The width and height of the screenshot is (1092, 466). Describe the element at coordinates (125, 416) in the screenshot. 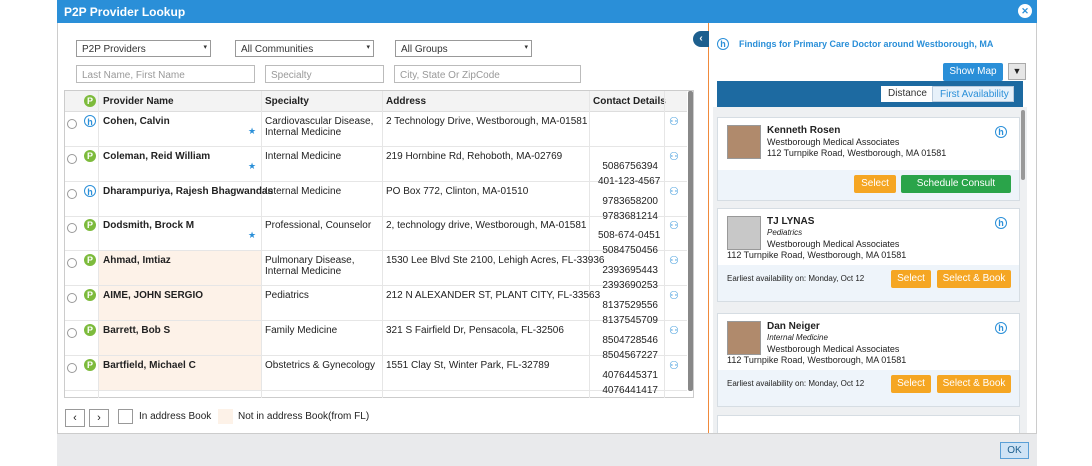

I see `legend-swatch` at that location.